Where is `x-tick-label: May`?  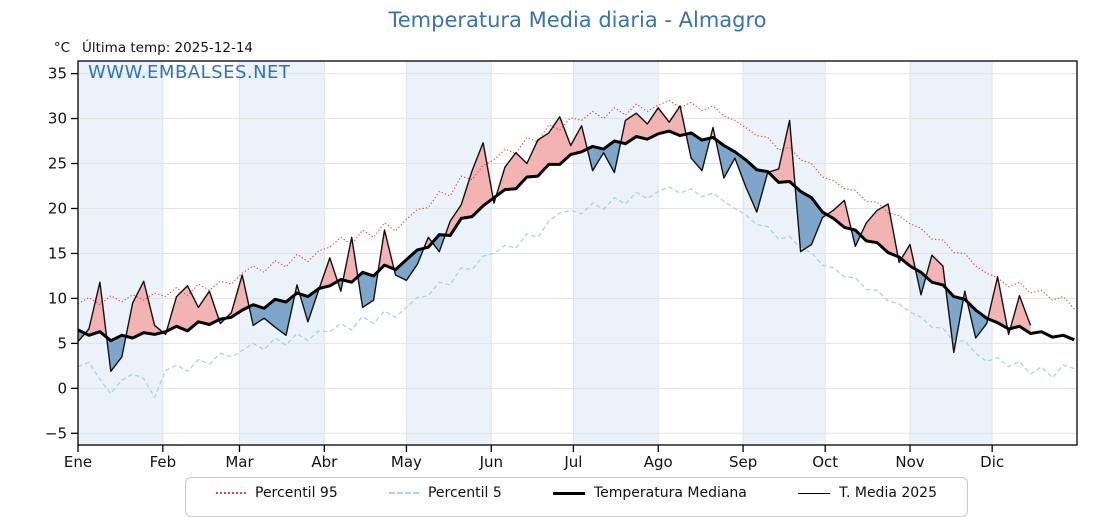 x-tick-label: May is located at coordinates (406, 462).